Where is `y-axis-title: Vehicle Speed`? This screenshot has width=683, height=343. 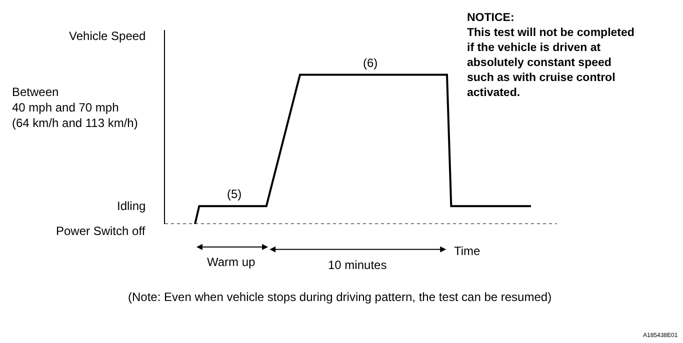
y-axis-title: Vehicle Speed is located at coordinates (107, 36).